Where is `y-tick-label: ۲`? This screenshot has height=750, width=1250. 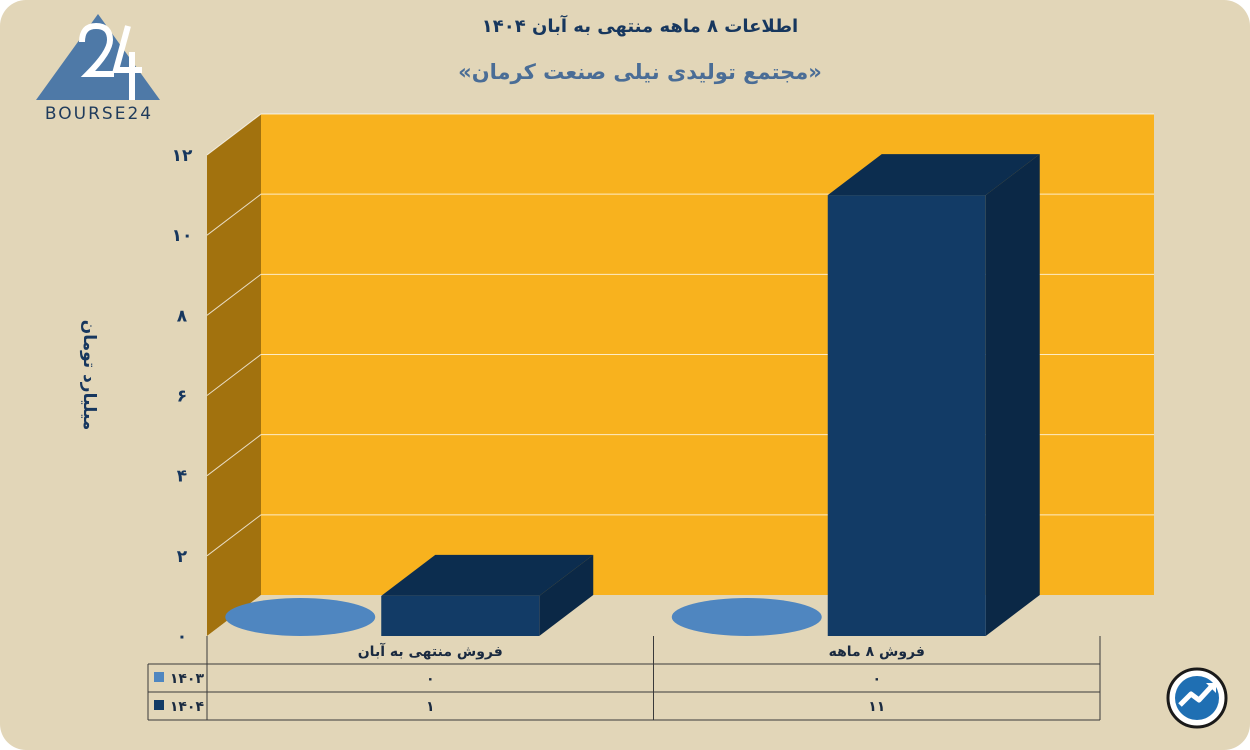
y-tick-label: ۲ is located at coordinates (182, 557).